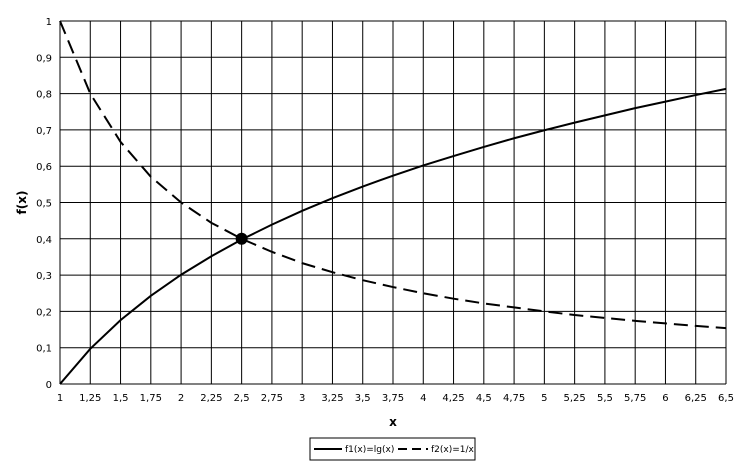 This screenshot has height=466, width=749. I want to click on x-tick-label: 2,75, so click(272, 398).